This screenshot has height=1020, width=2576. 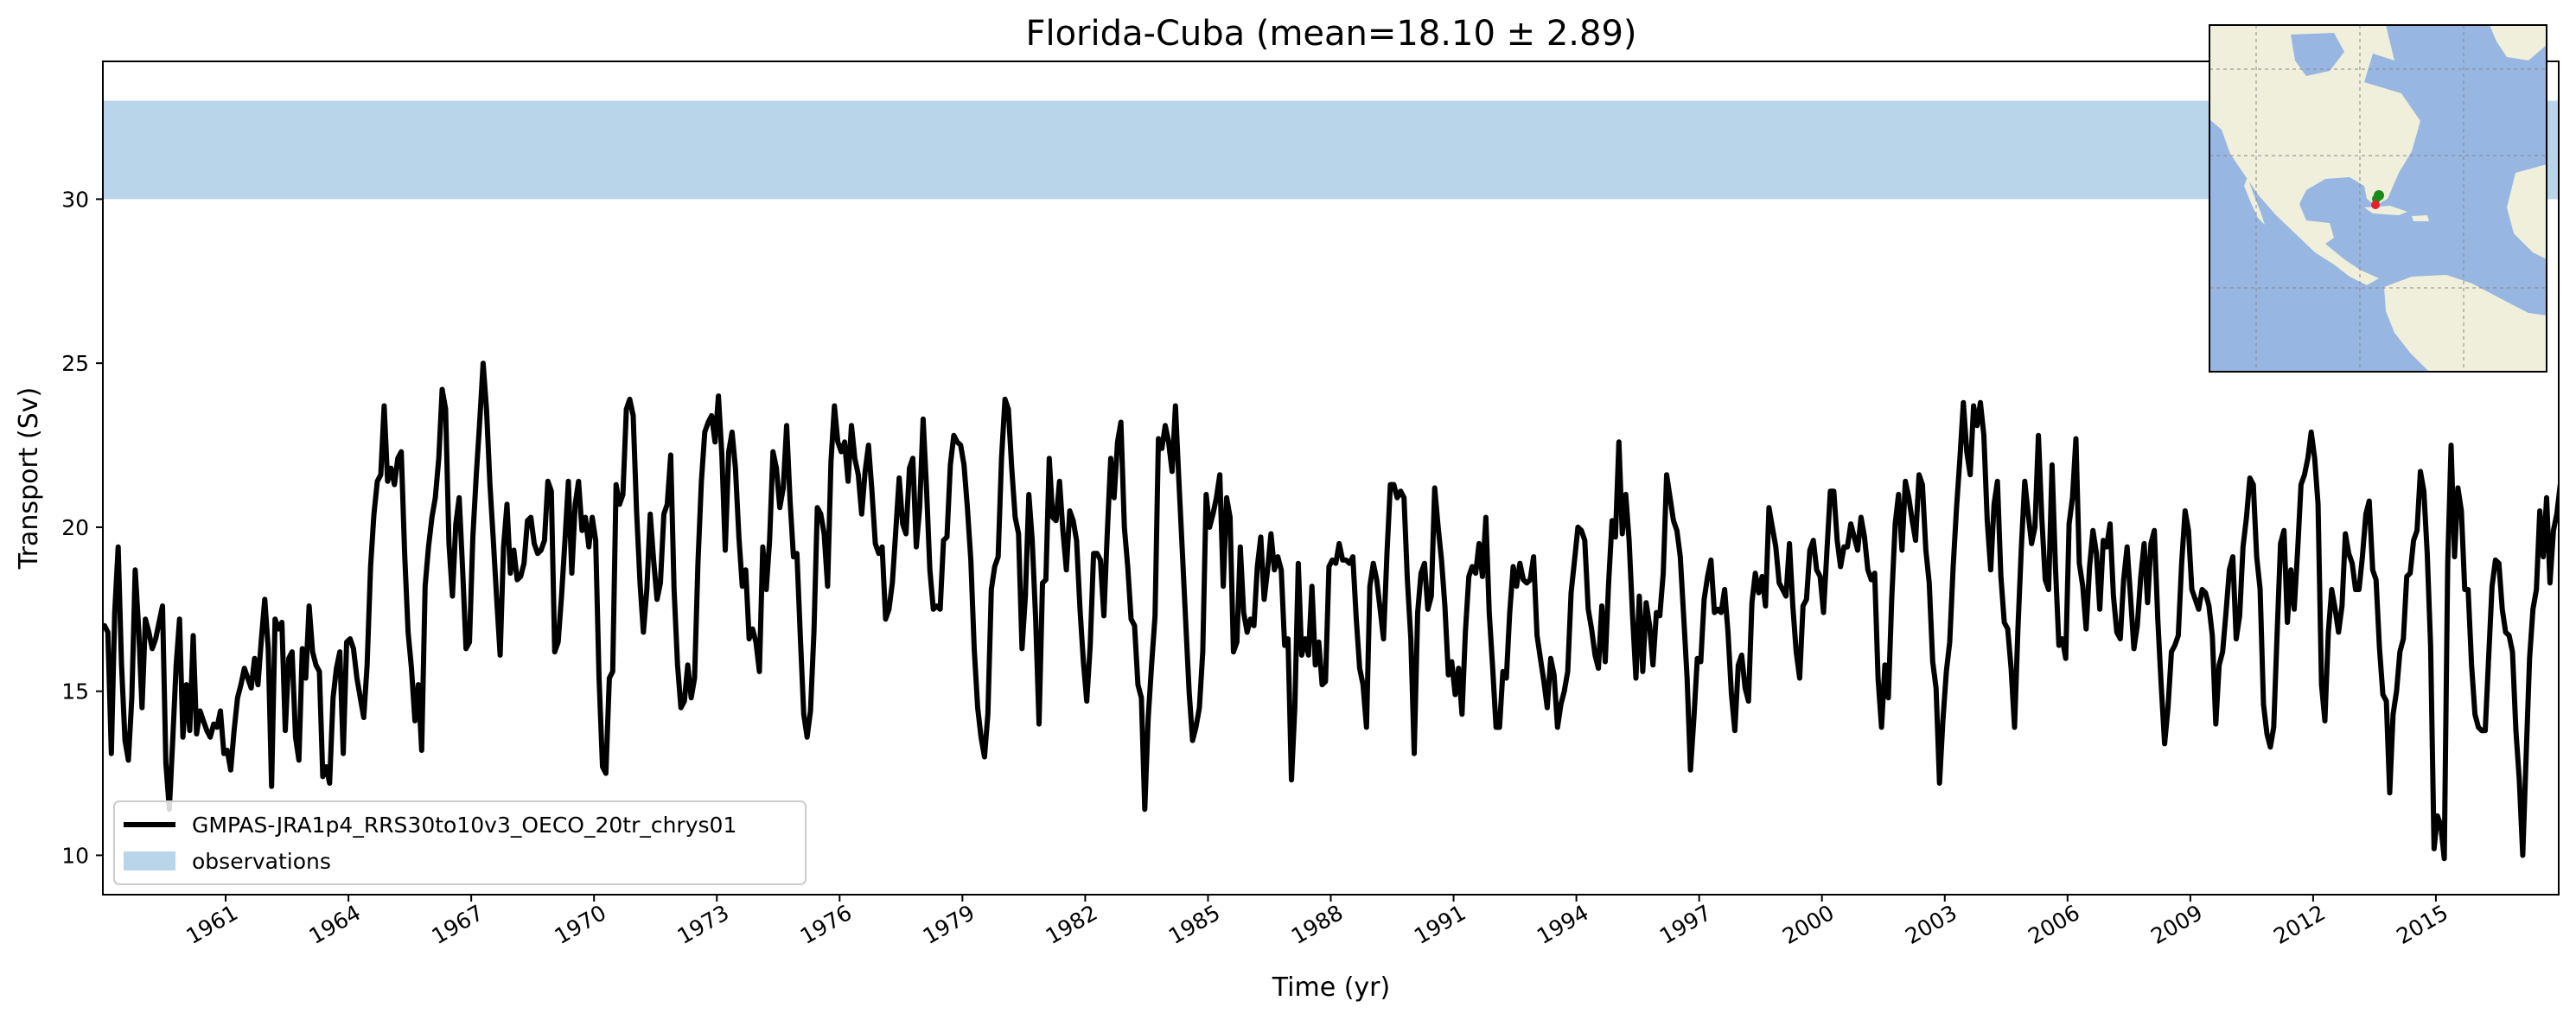 What do you see at coordinates (1331, 150) in the screenshot?
I see `observations-band` at bounding box center [1331, 150].